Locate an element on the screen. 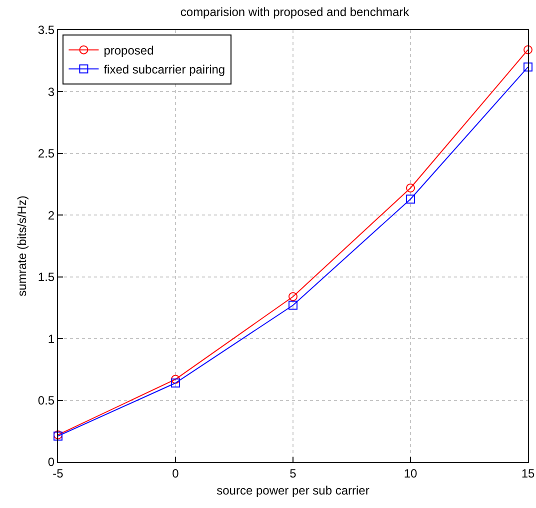  x-axis-title: source power per sub carrier is located at coordinates (293, 490).